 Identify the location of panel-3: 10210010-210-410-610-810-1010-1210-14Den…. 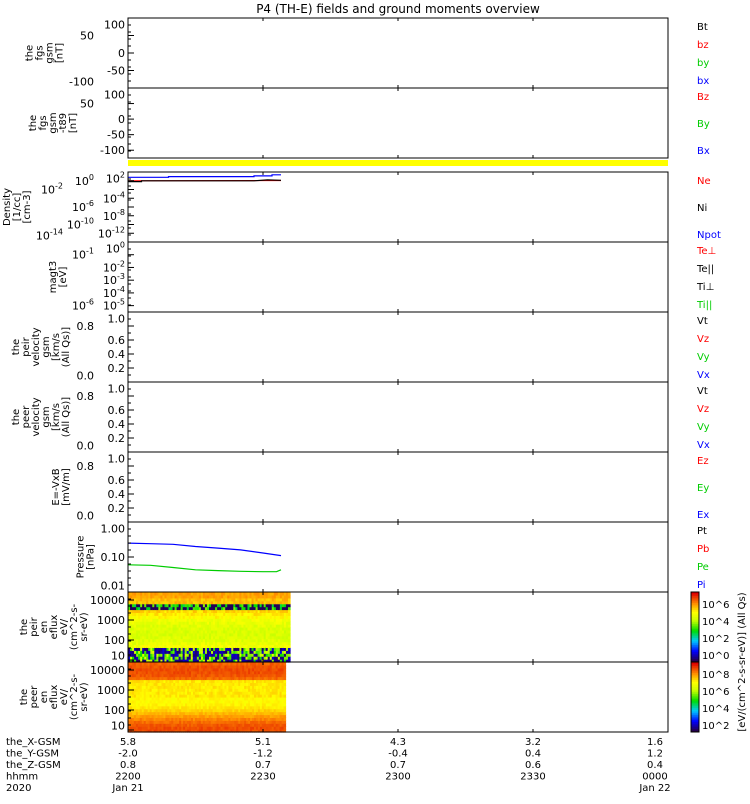
(361, 207).